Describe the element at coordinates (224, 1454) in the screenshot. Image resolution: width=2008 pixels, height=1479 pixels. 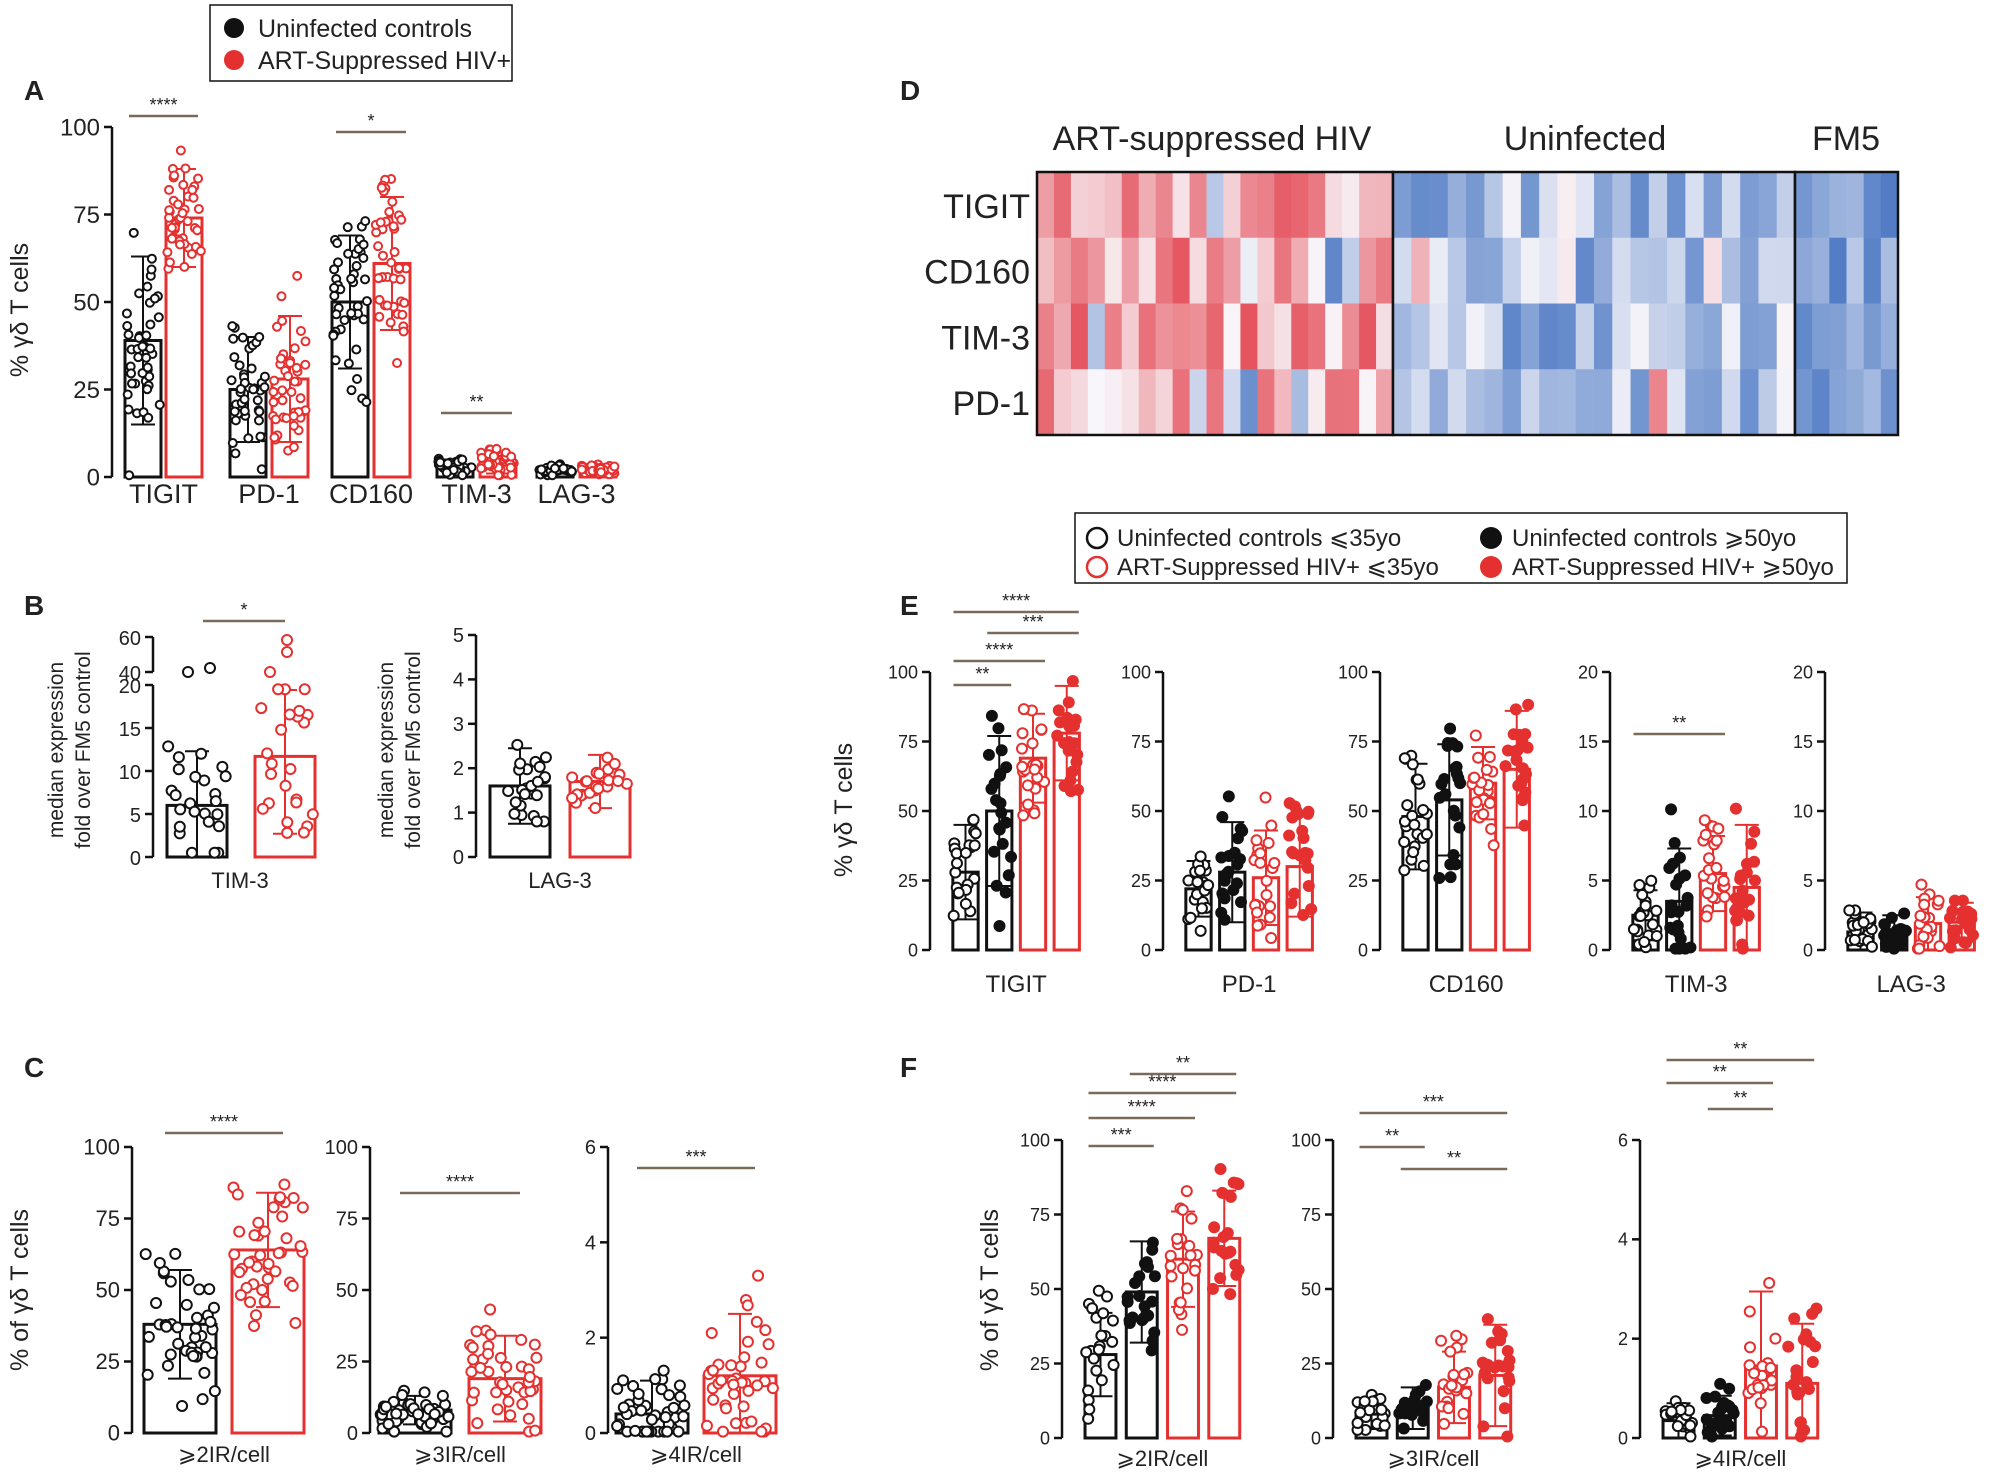
I see `panel-c1-x-label: ⩾2IR/cell` at that location.